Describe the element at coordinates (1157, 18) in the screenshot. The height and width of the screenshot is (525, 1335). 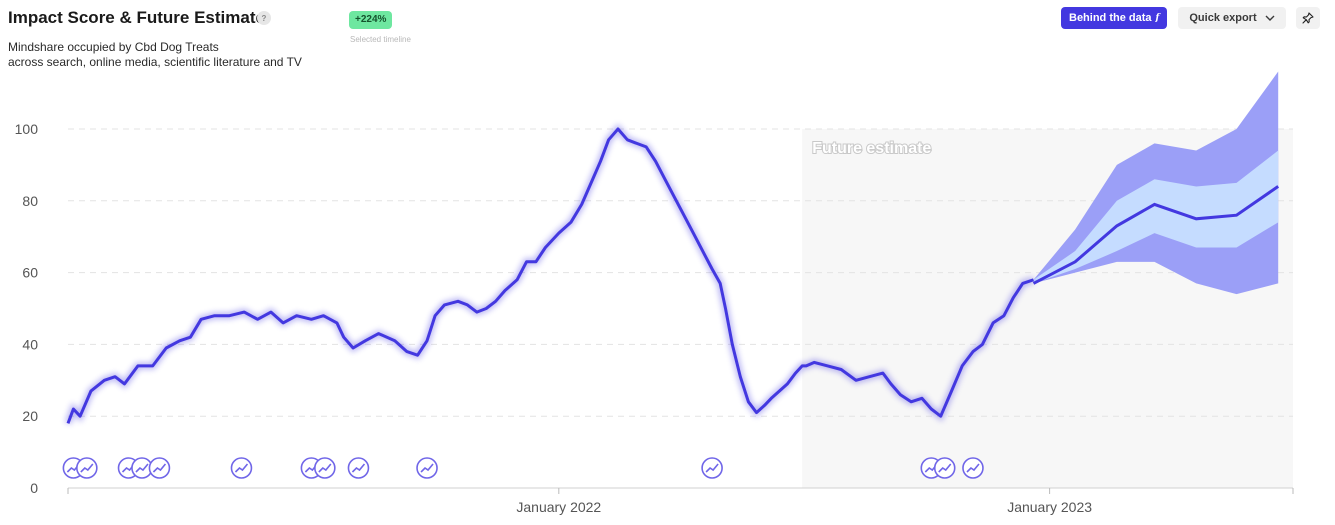
I see `function-icon: f` at that location.